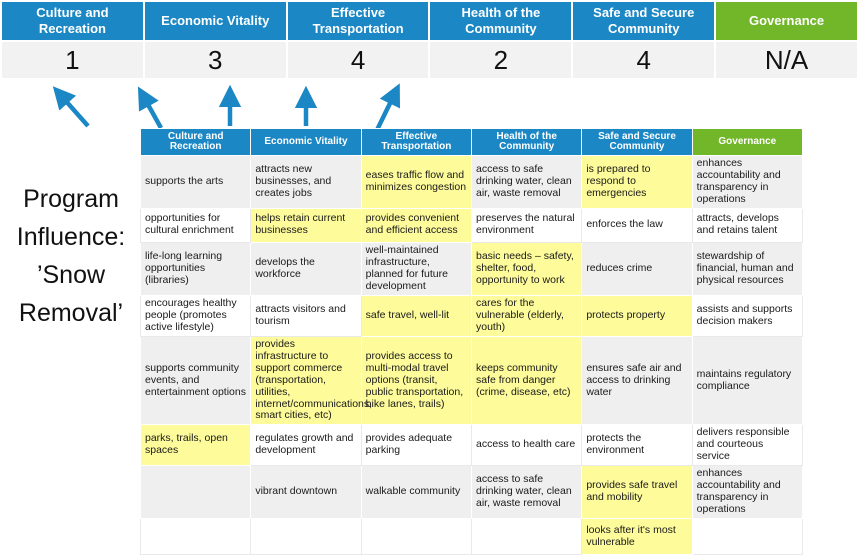  I want to click on matrix-header-culture-and-recreation: Culture and Recreation, so click(195, 142).